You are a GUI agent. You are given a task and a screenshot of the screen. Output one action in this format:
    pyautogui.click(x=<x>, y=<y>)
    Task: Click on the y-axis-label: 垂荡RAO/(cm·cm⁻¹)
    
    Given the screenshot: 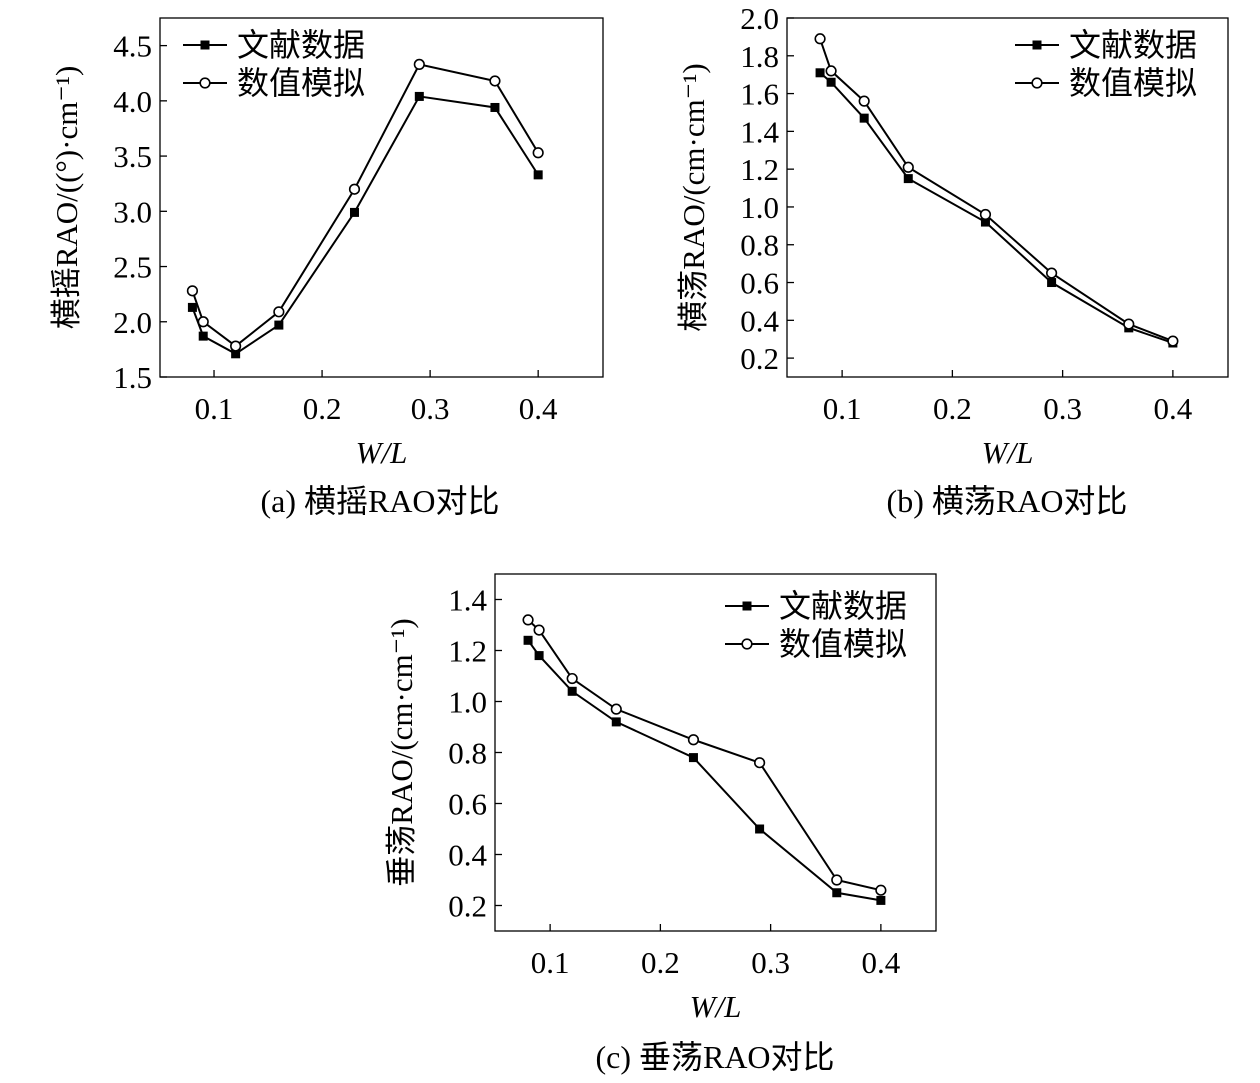 What is the action you would take?
    pyautogui.click(x=401, y=752)
    